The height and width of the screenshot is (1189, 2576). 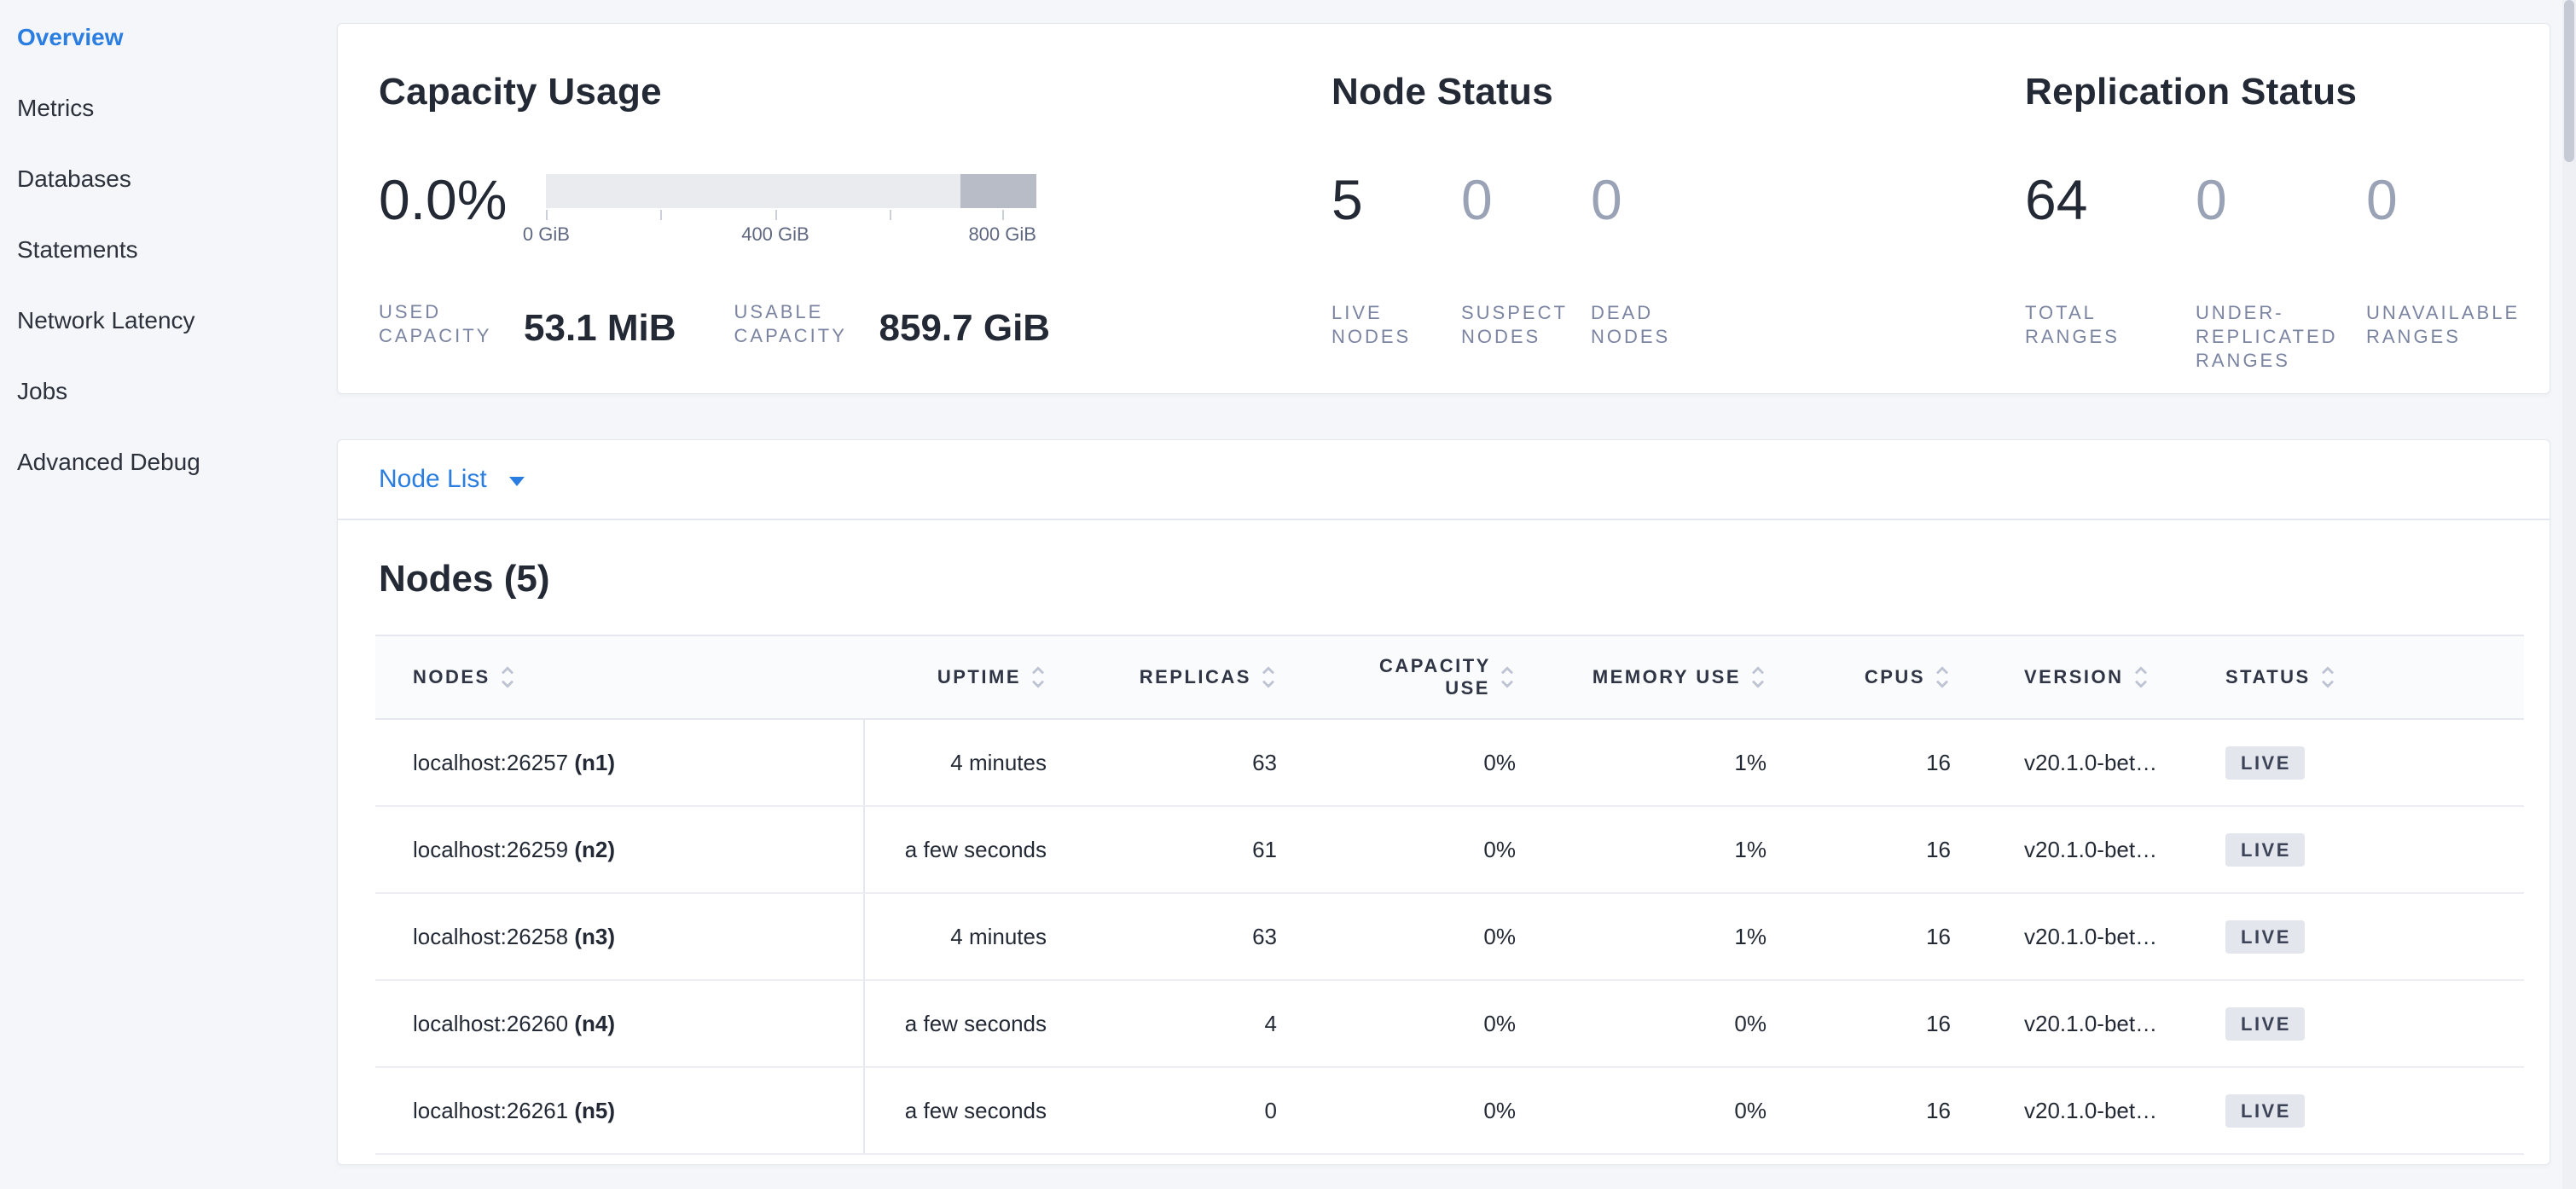 What do you see at coordinates (600, 328) in the screenshot?
I see `used-capacity-value: 53.1 MiB` at bounding box center [600, 328].